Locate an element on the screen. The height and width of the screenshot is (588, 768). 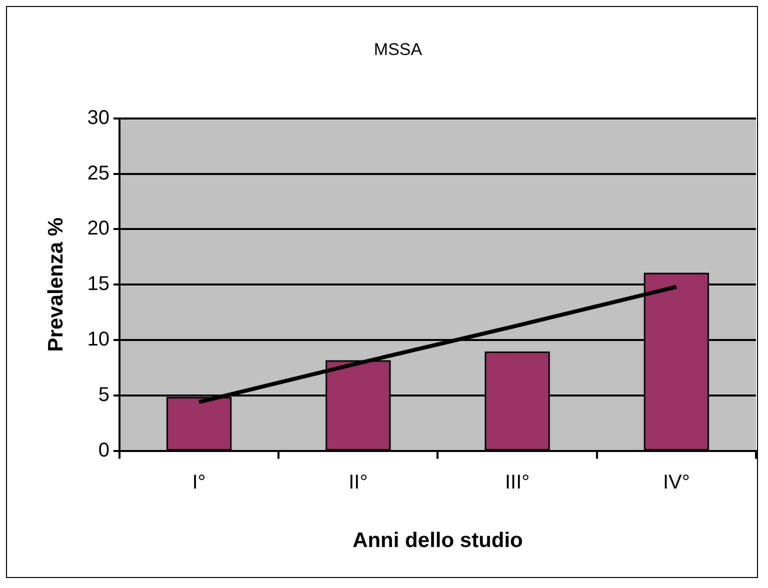
y-tick-label: 5 is located at coordinates (104, 395).